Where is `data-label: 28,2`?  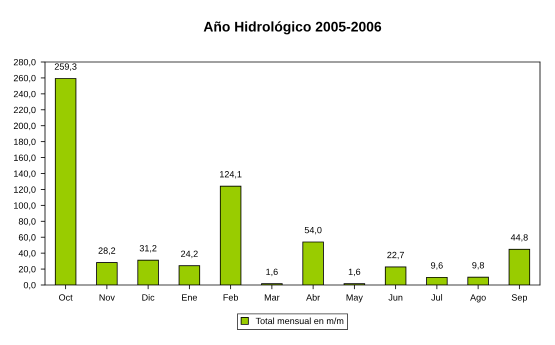 data-label: 28,2 is located at coordinates (107, 251).